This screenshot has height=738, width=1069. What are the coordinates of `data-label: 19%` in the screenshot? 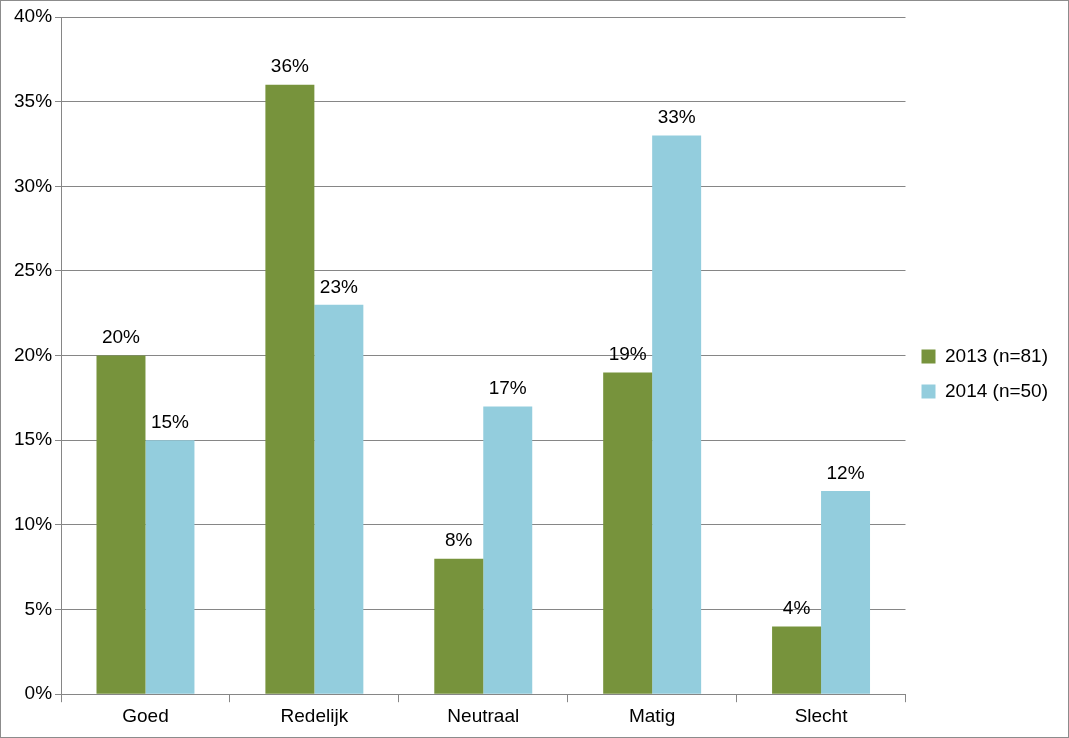 It's located at (627, 354).